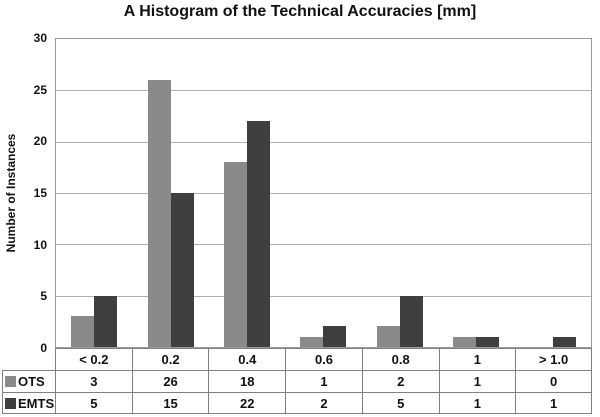  Describe the element at coordinates (477, 381) in the screenshot. I see `value-cell-ots-5: 1` at that location.